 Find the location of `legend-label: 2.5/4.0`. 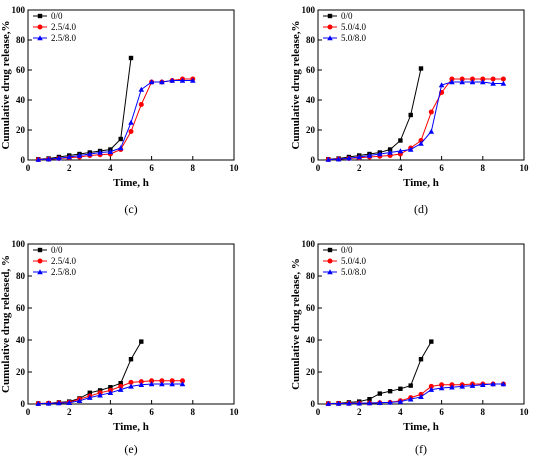

legend-label: 2.5/4.0 is located at coordinates (64, 27).